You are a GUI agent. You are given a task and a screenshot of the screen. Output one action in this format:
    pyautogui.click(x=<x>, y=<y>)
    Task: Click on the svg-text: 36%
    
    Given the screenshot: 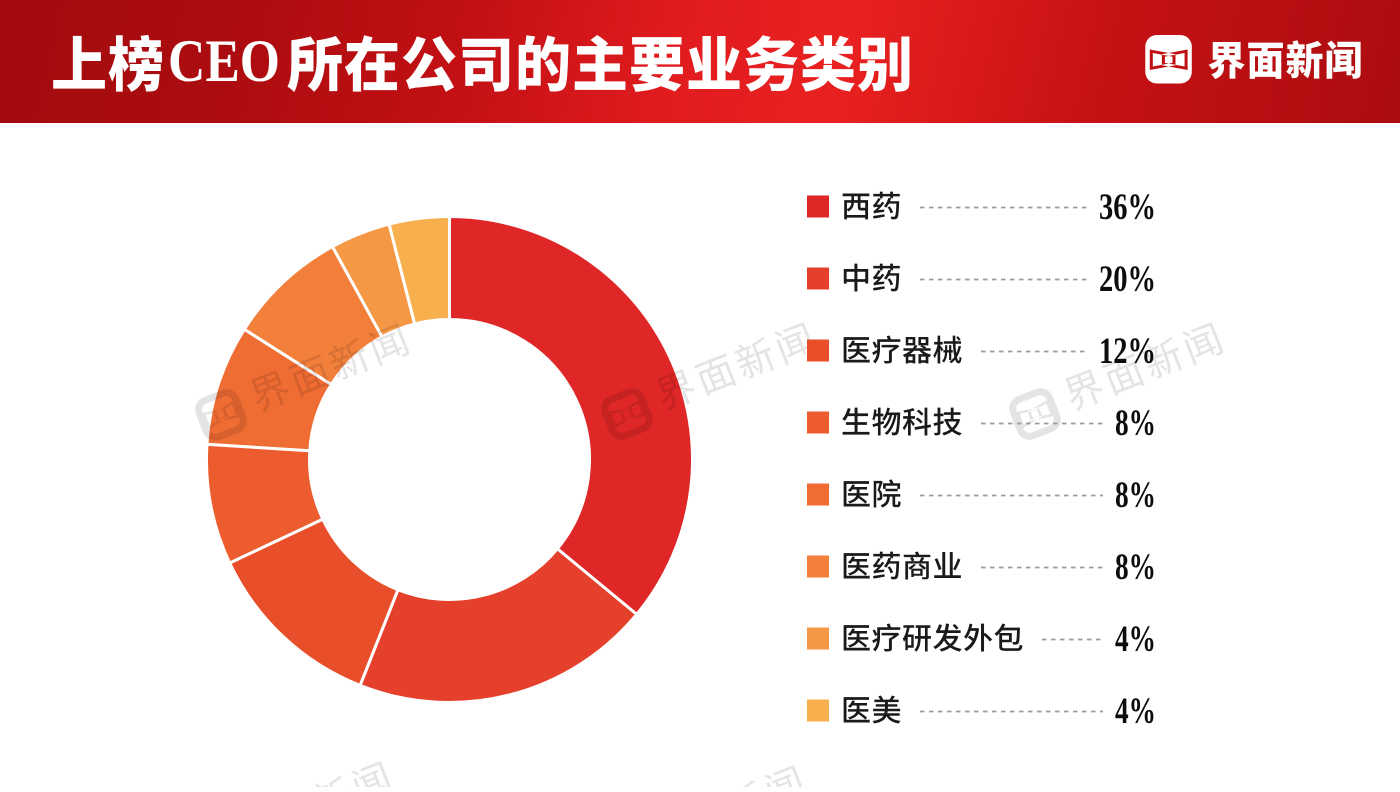 What is the action you would take?
    pyautogui.click(x=1127, y=207)
    